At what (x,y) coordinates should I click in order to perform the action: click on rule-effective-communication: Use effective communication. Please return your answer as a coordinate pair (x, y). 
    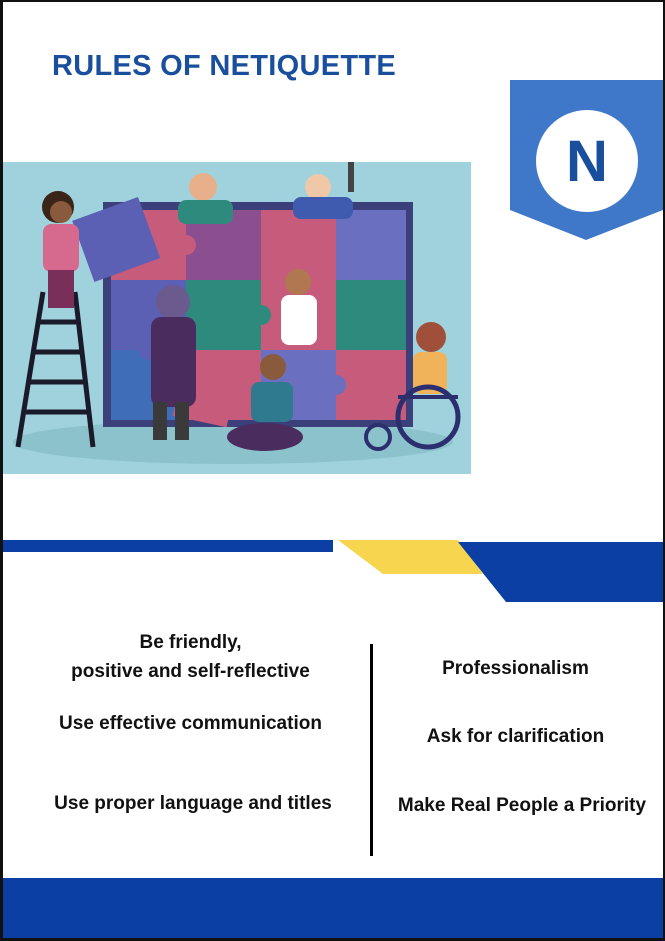
    Looking at the image, I should click on (190, 723).